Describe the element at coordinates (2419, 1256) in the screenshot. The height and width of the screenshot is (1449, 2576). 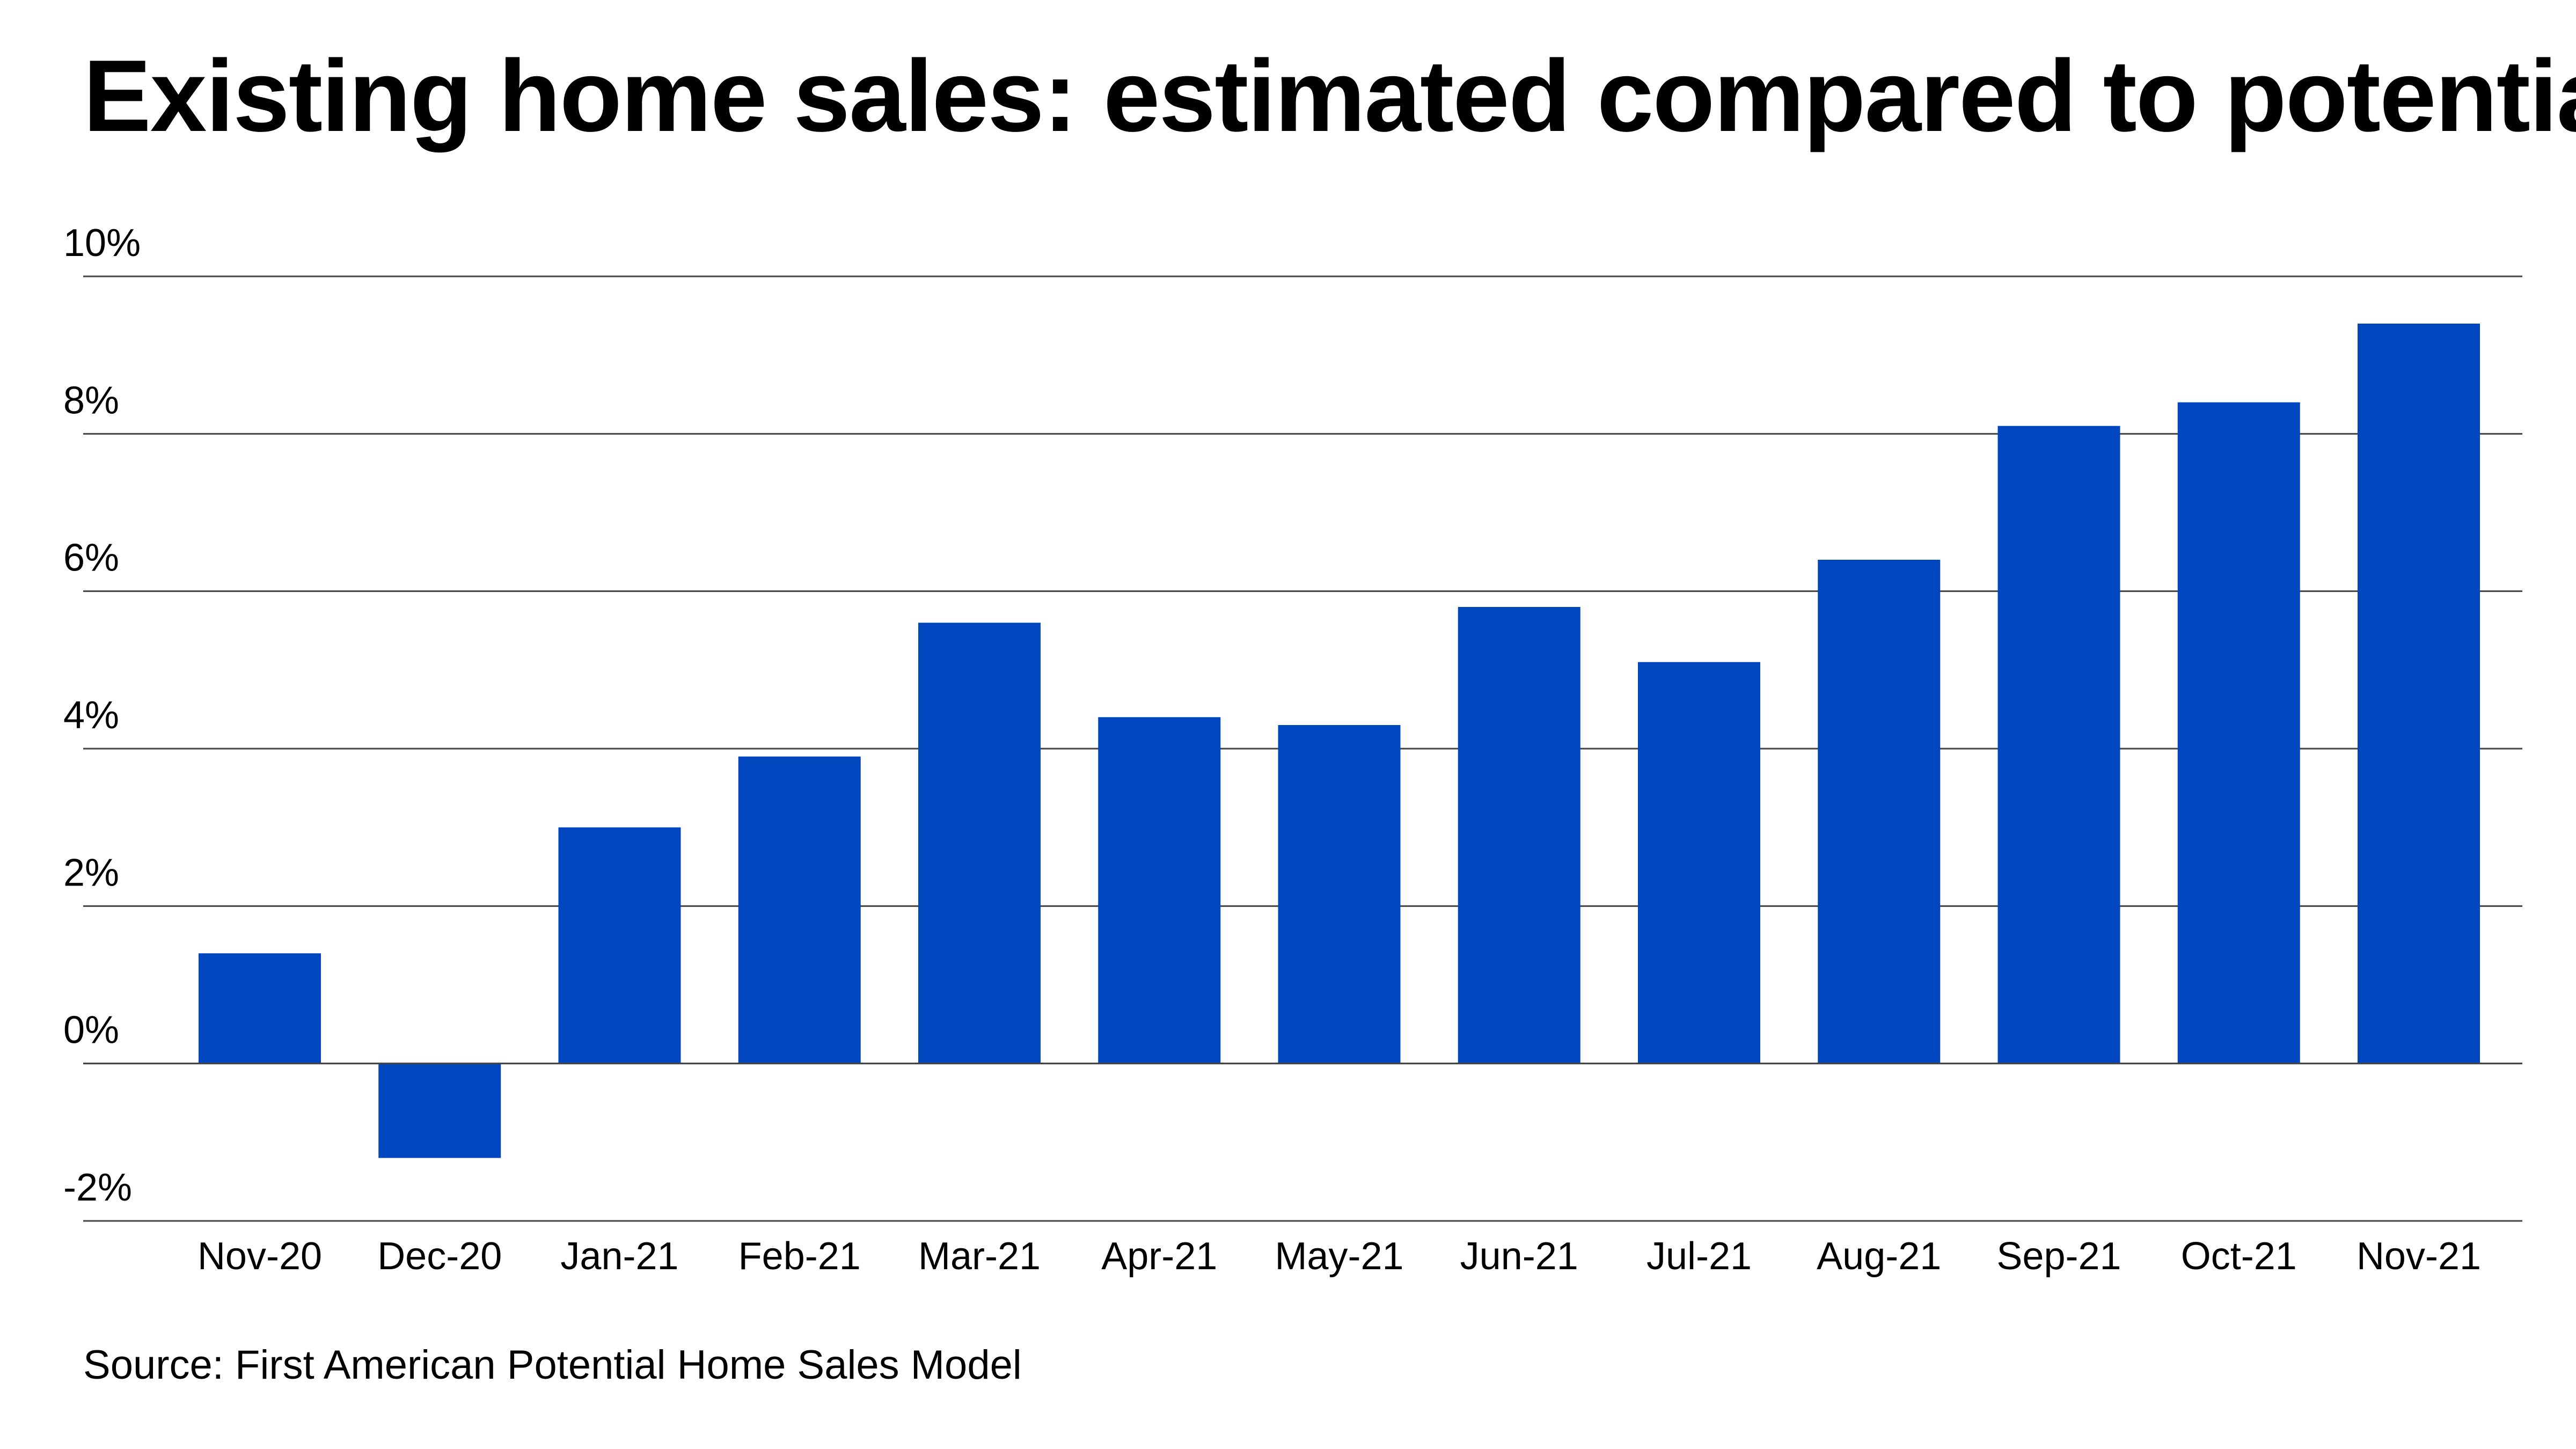
I see `x-tick-label: Nov-21` at that location.